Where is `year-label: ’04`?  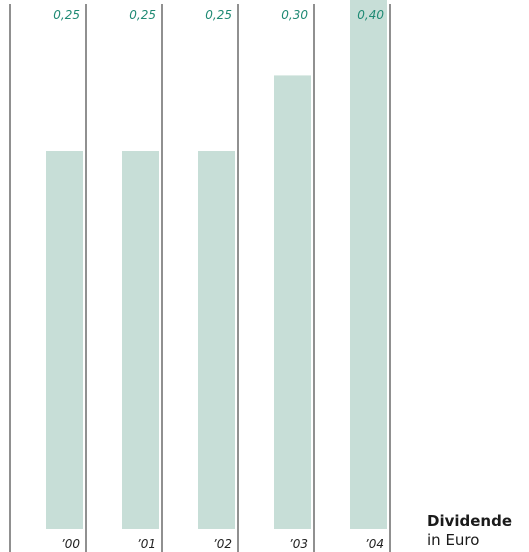 year-label: ’04 is located at coordinates (374, 544).